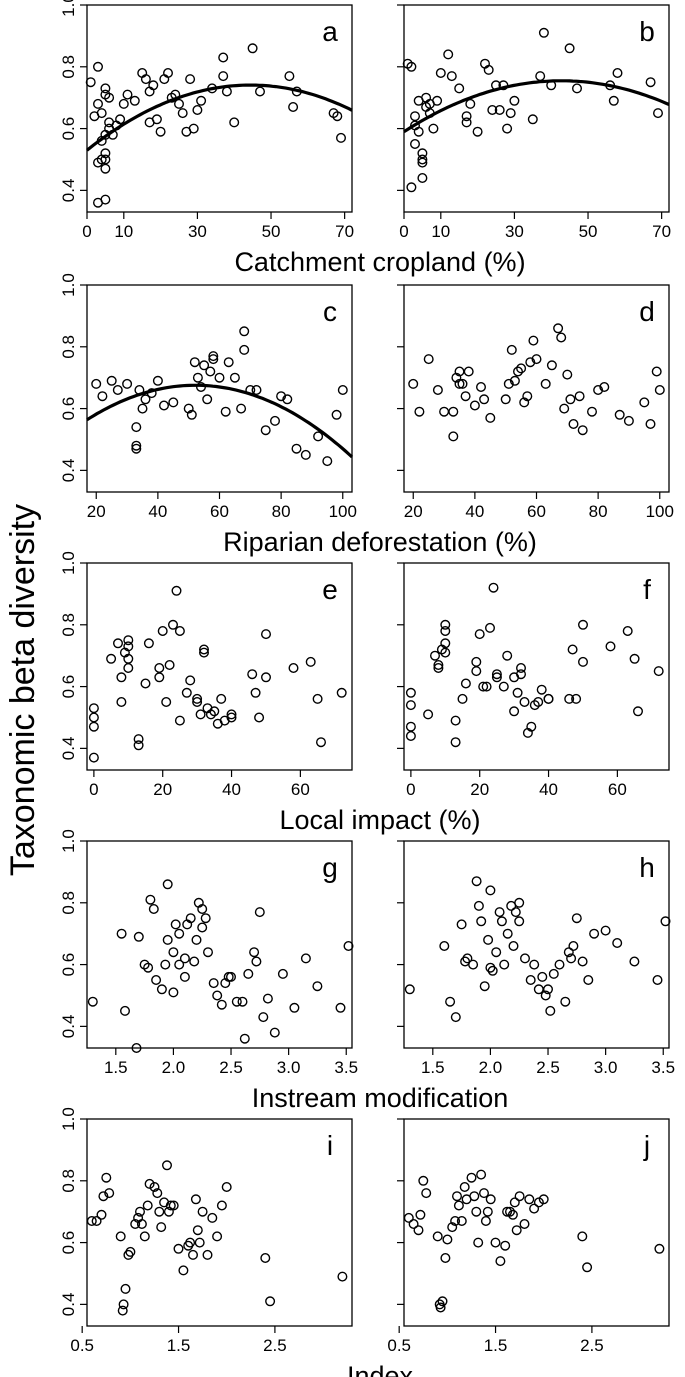 This screenshot has width=685, height=1377. I want to click on panel-h-xtick-label: 2.0, so click(491, 1067).